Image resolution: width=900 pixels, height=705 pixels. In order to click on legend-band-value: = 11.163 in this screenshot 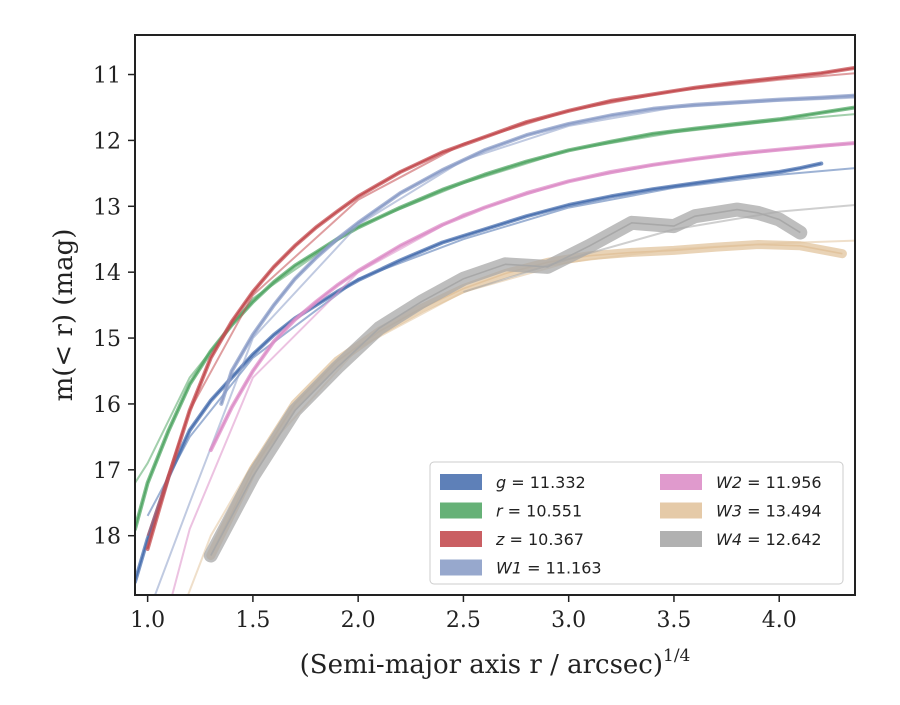, I will do `click(562, 568)`.